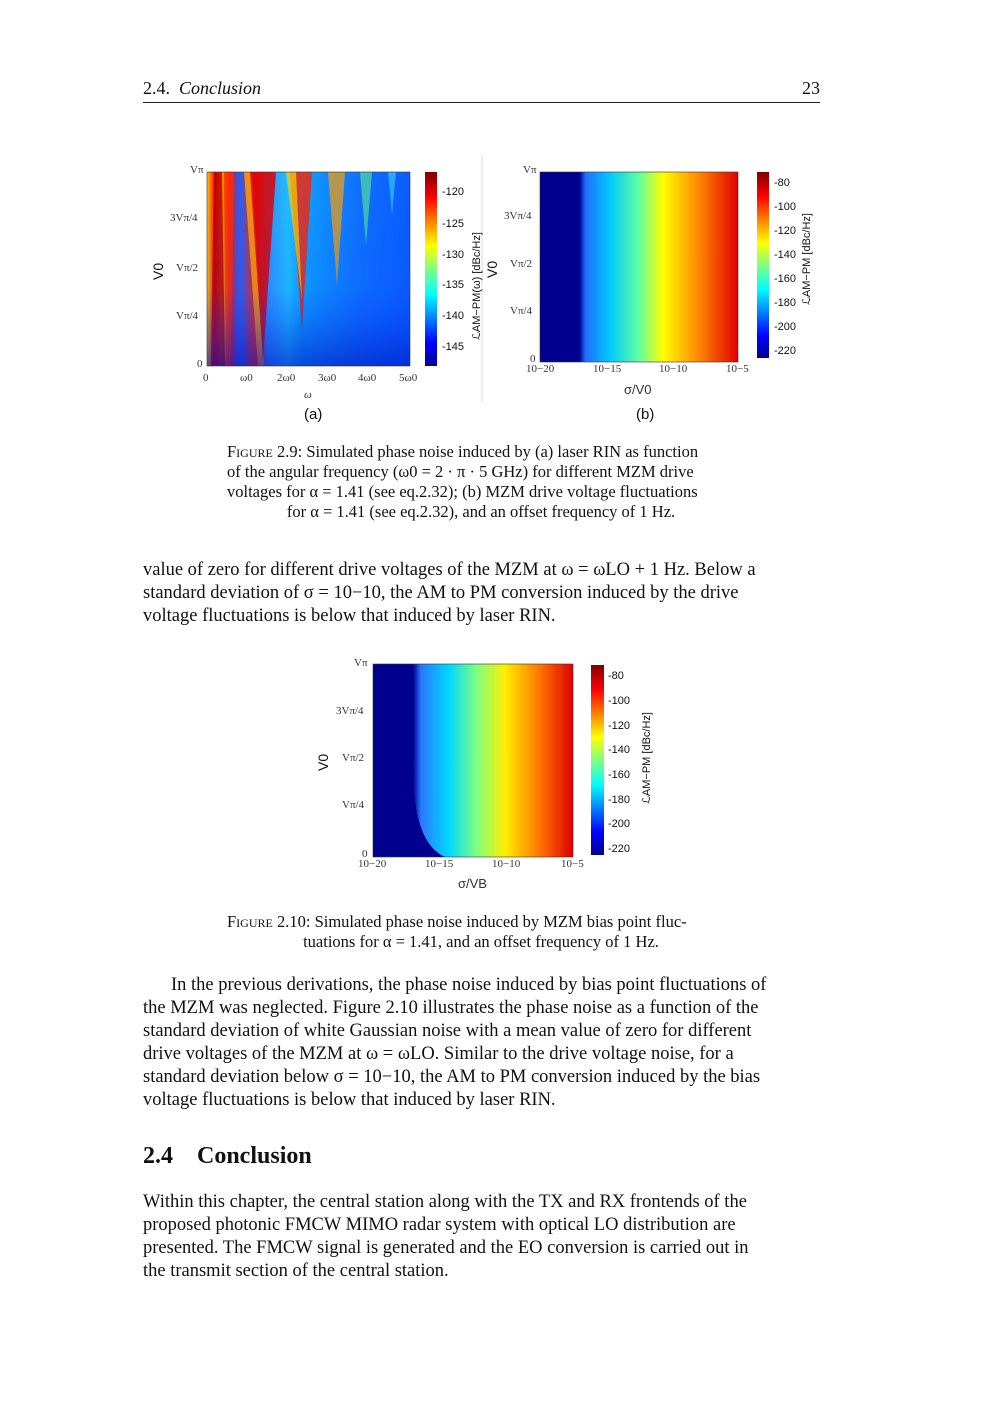  What do you see at coordinates (811, 88) in the screenshot?
I see `page-number: 23` at bounding box center [811, 88].